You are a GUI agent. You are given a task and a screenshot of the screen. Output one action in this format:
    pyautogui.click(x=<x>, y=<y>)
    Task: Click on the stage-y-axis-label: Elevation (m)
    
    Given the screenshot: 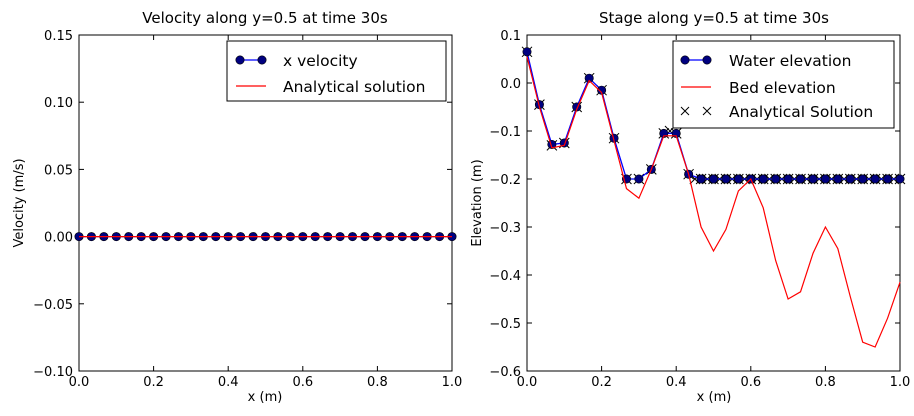 What is the action you would take?
    pyautogui.click(x=477, y=202)
    